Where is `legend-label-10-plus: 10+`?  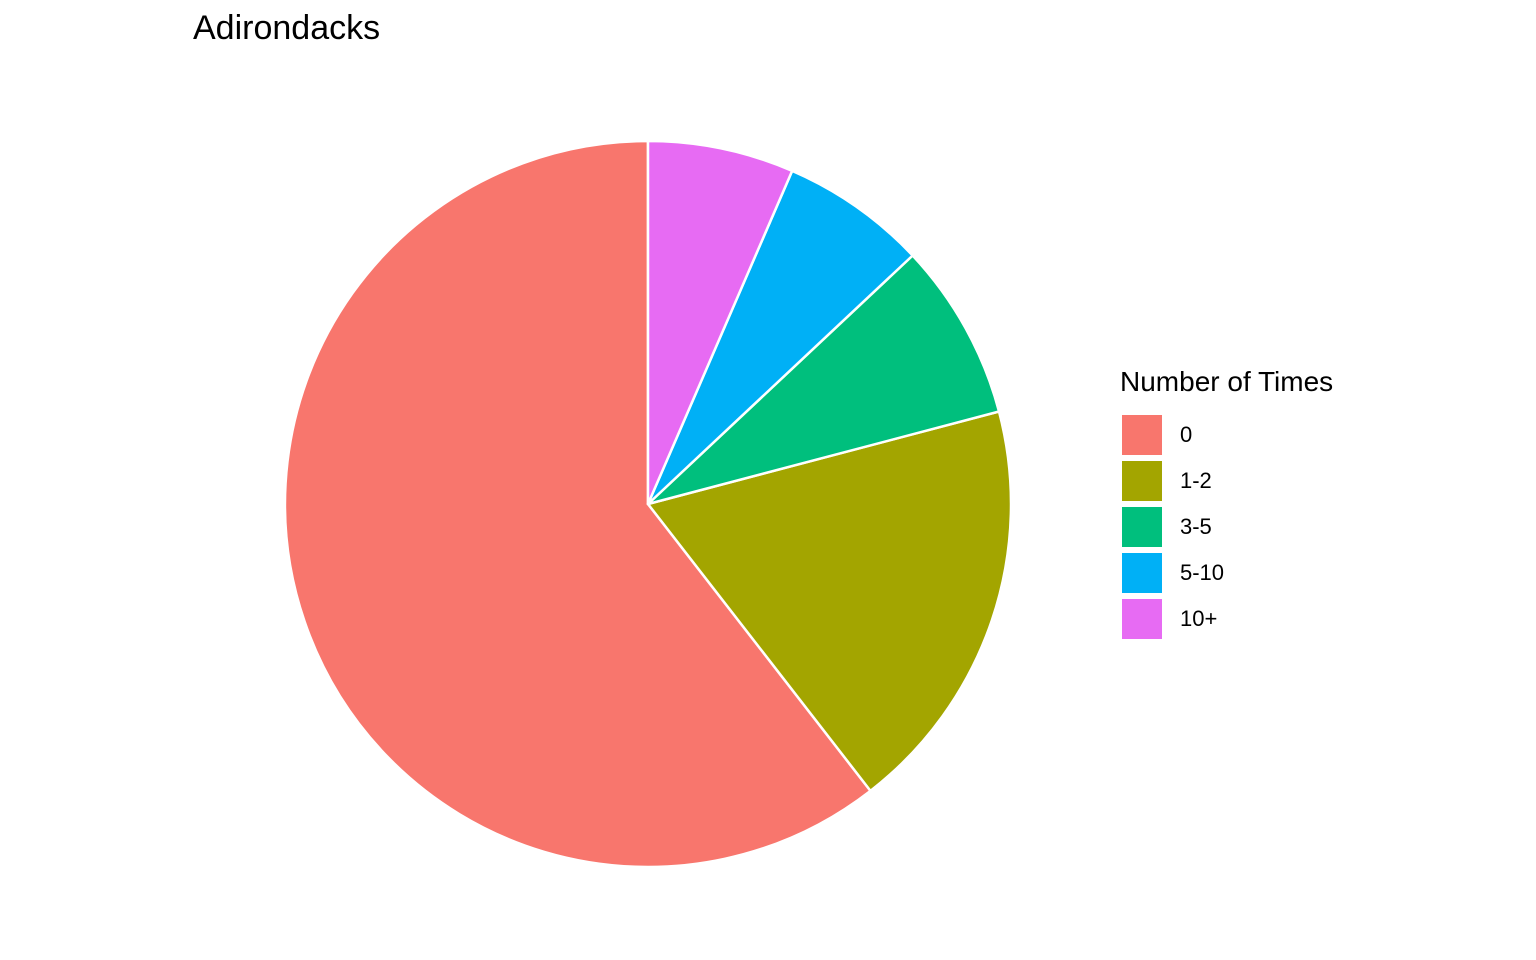
legend-label-10-plus: 10+ is located at coordinates (1199, 618).